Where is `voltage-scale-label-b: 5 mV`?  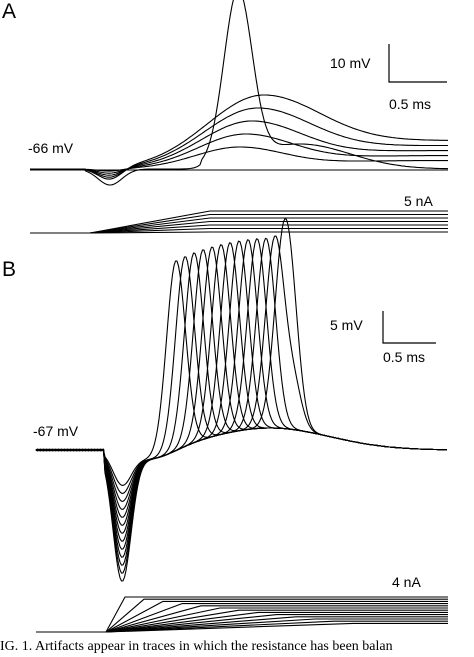 voltage-scale-label-b: 5 mV is located at coordinates (346, 325).